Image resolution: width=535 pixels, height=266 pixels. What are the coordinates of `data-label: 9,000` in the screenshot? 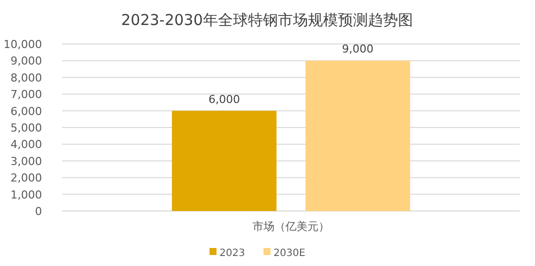 It's located at (358, 49).